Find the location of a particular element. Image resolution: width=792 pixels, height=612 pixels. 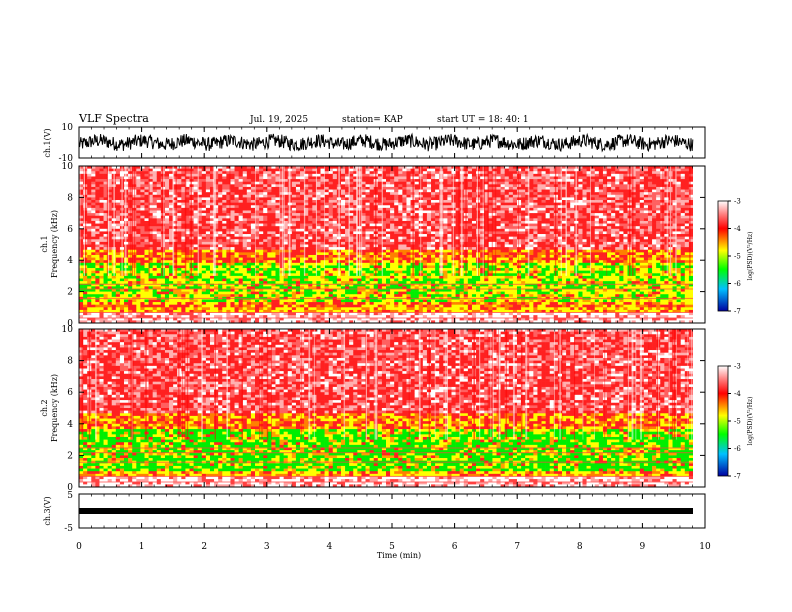

chart-title: VLF Spectra is located at coordinates (113, 118).